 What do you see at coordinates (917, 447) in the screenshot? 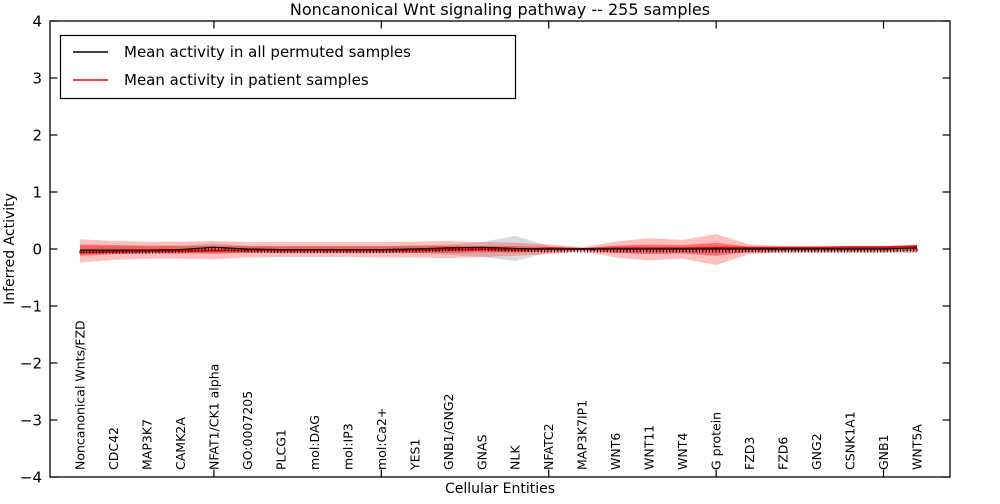
I see `entity-label: WNT5A` at bounding box center [917, 447].